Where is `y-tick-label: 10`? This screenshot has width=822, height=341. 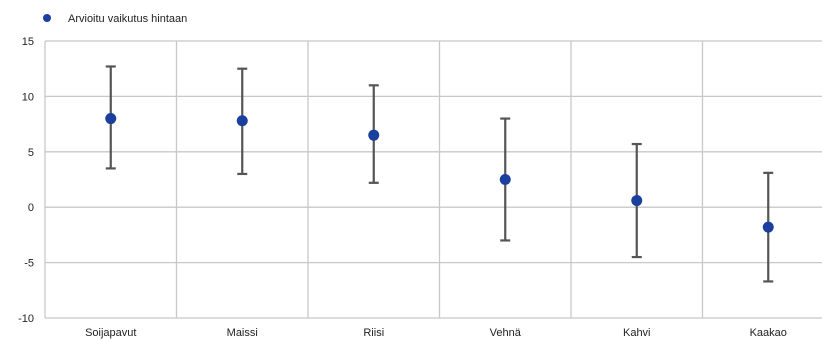
y-tick-label: 10 is located at coordinates (28, 97).